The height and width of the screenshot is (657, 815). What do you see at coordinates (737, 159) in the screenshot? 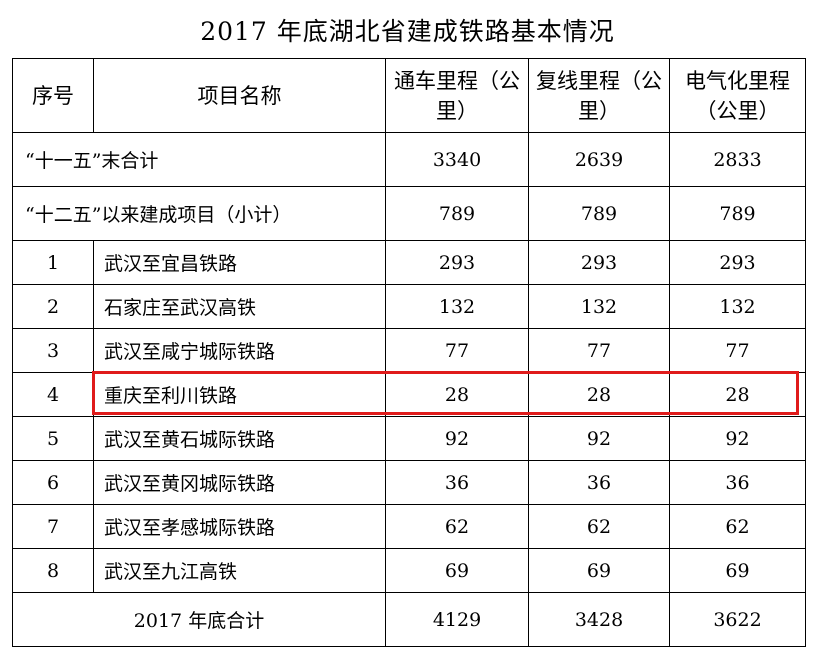
I see `summary-value: 2833` at bounding box center [737, 159].